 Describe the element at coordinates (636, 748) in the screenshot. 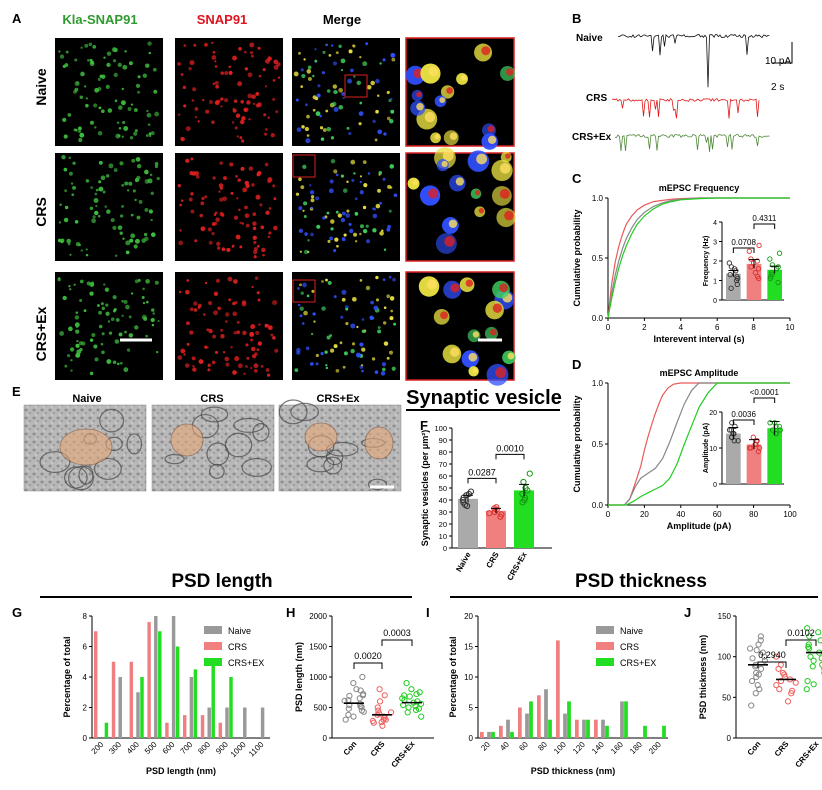

I see `x-tick-label: 180` at that location.